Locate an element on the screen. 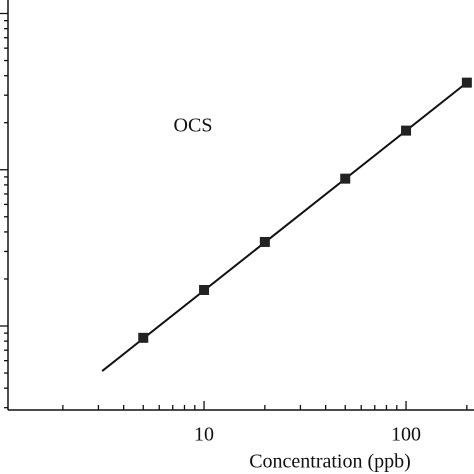  annotation: OCS is located at coordinates (193, 126).